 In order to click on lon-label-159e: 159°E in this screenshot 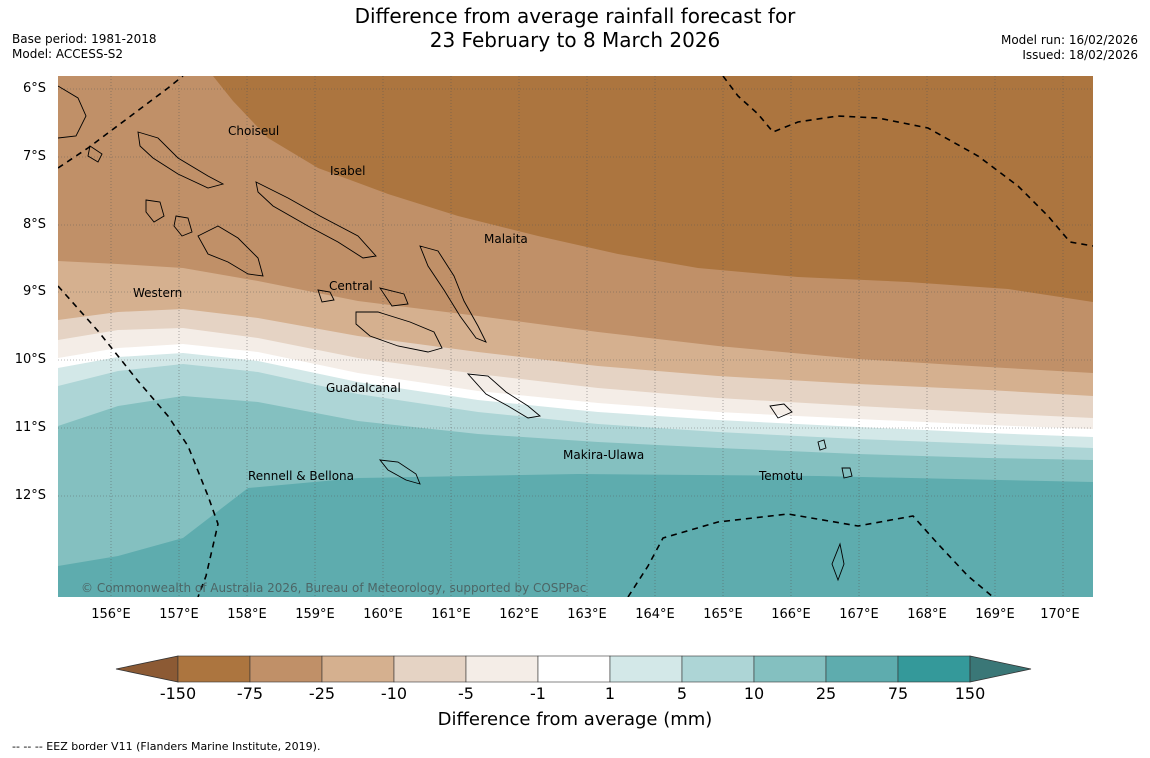, I will do `click(315, 614)`.